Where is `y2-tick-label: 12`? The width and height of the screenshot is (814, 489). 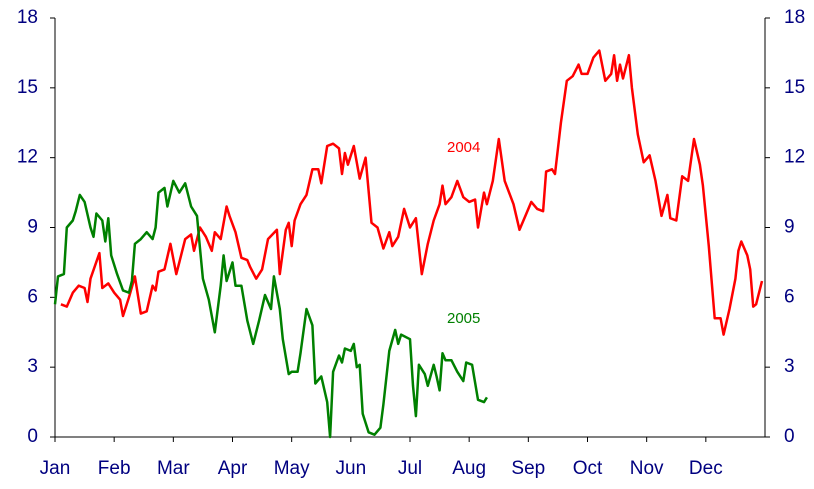
y2-tick-label: 12 is located at coordinates (794, 157).